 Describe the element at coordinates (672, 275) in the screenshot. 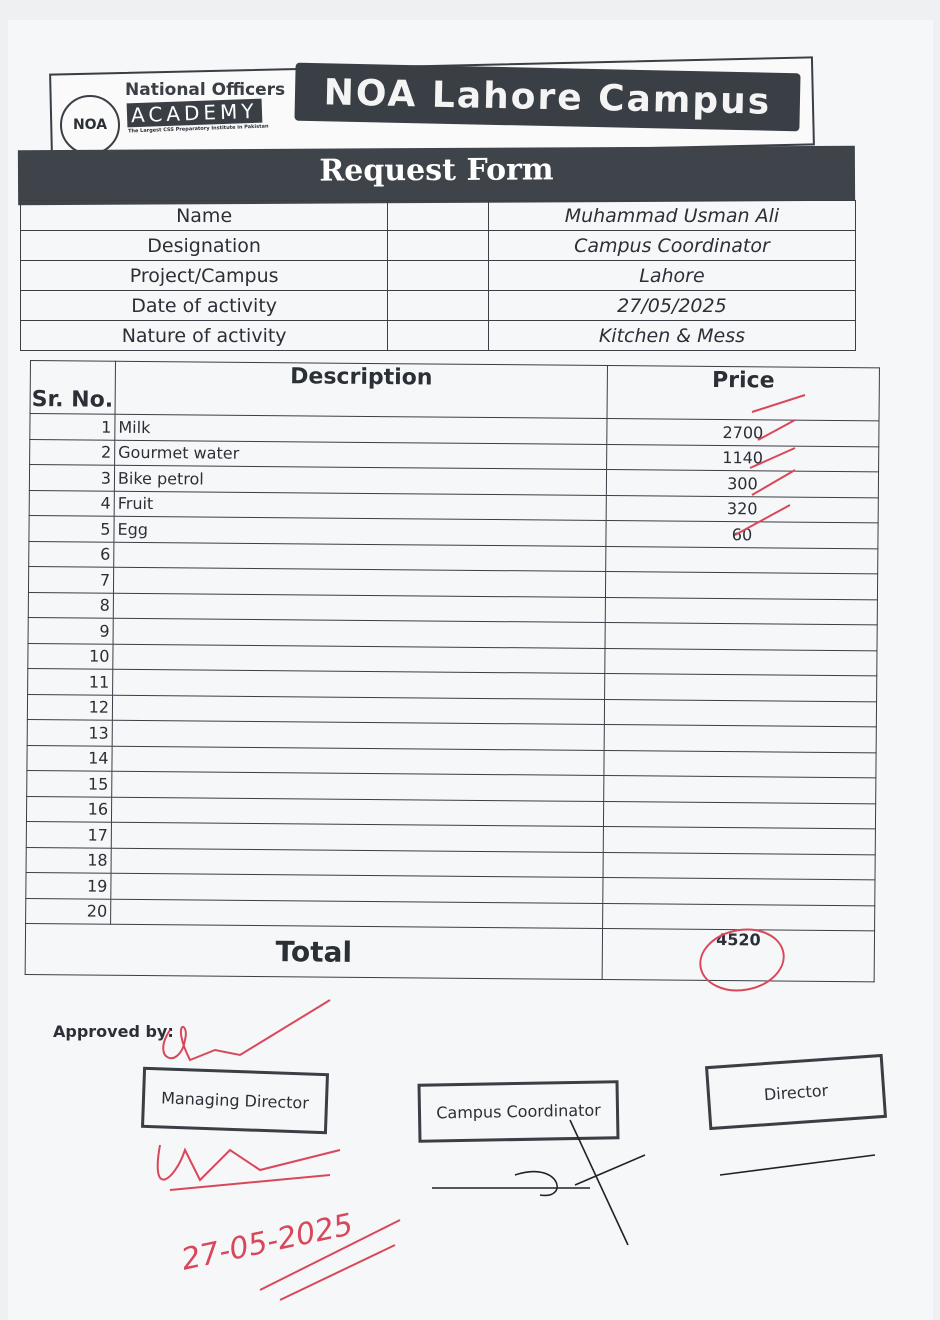

I see `info-value: Lahore` at that location.